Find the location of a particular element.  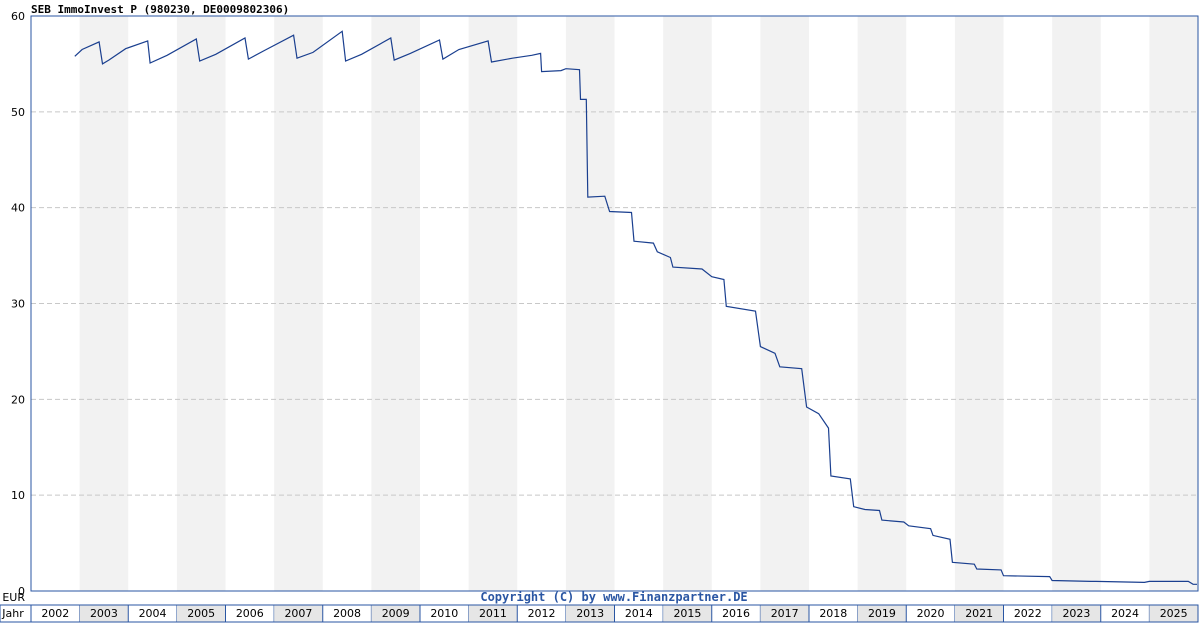

x-tick-label: 2020 is located at coordinates (931, 613).